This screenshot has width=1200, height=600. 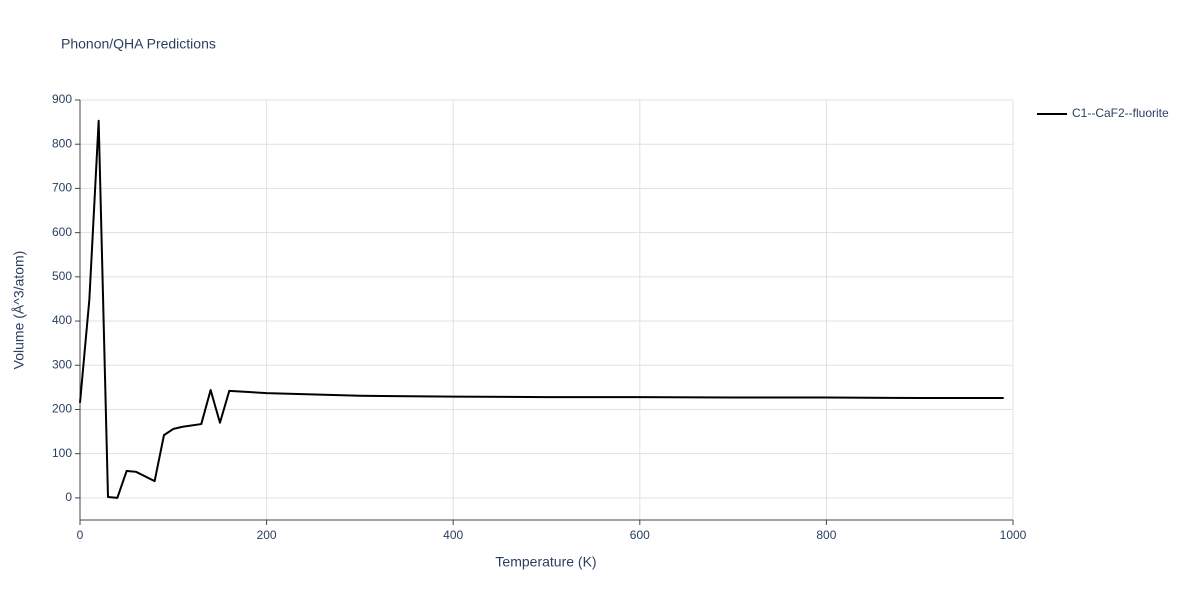 What do you see at coordinates (826, 535) in the screenshot?
I see `x-tick-label: 800` at bounding box center [826, 535].